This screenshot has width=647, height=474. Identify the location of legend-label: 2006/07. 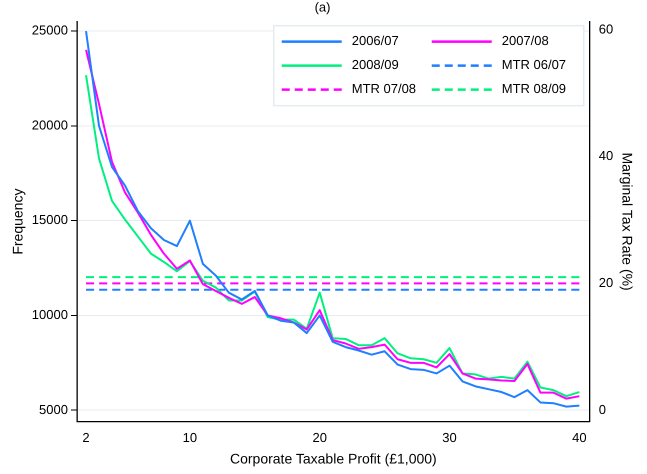
(375, 40).